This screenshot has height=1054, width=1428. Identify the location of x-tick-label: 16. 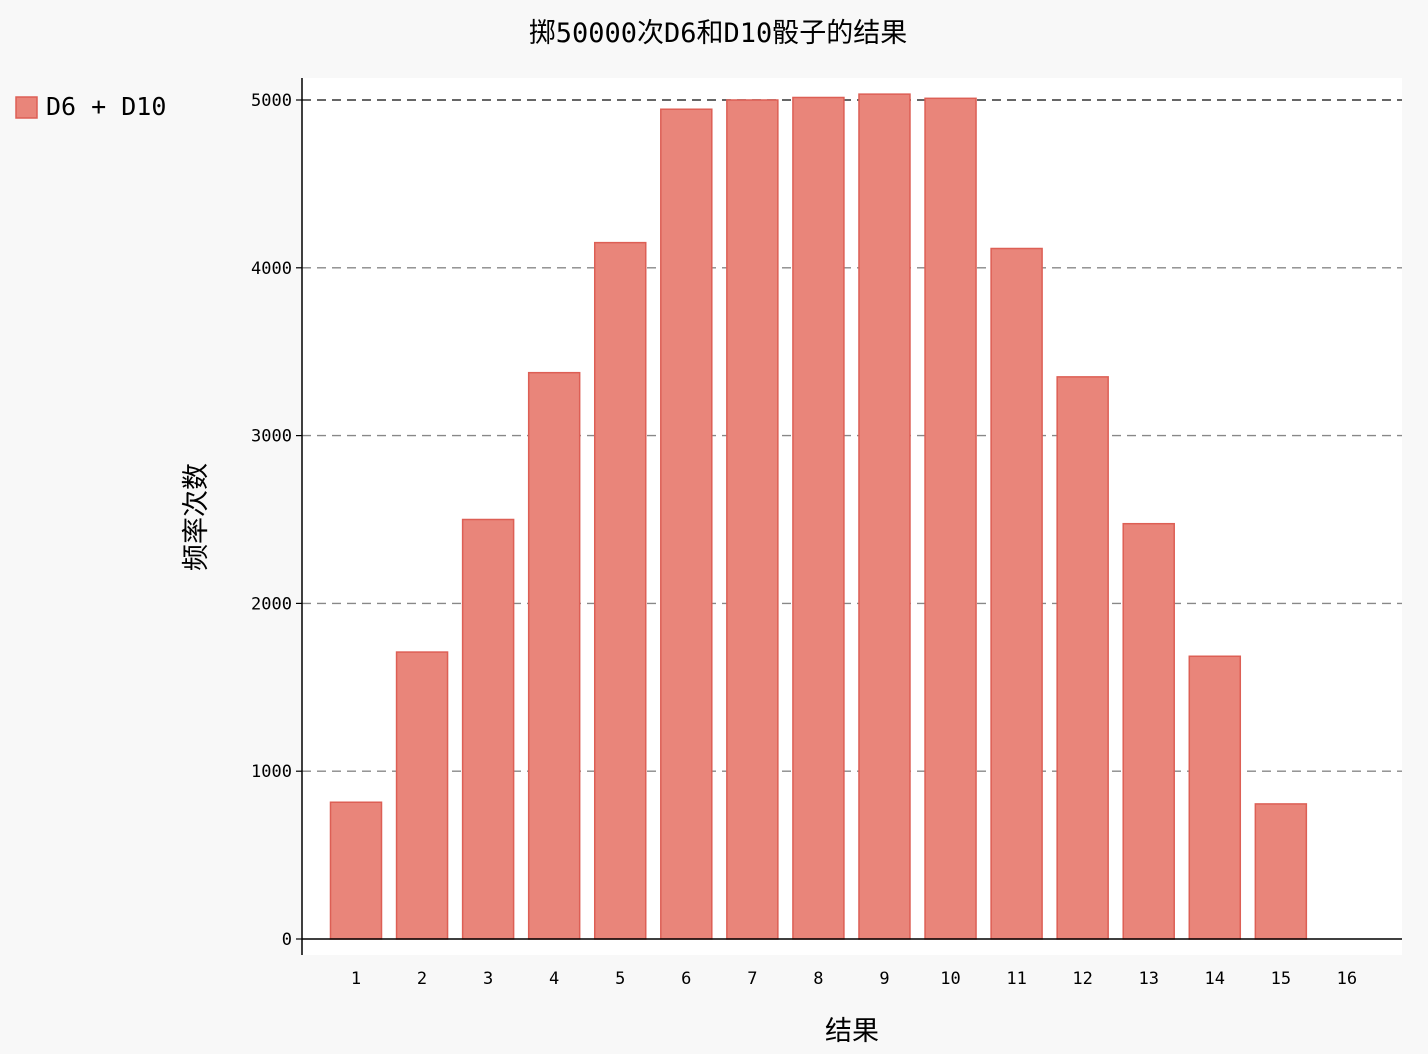
(1347, 979).